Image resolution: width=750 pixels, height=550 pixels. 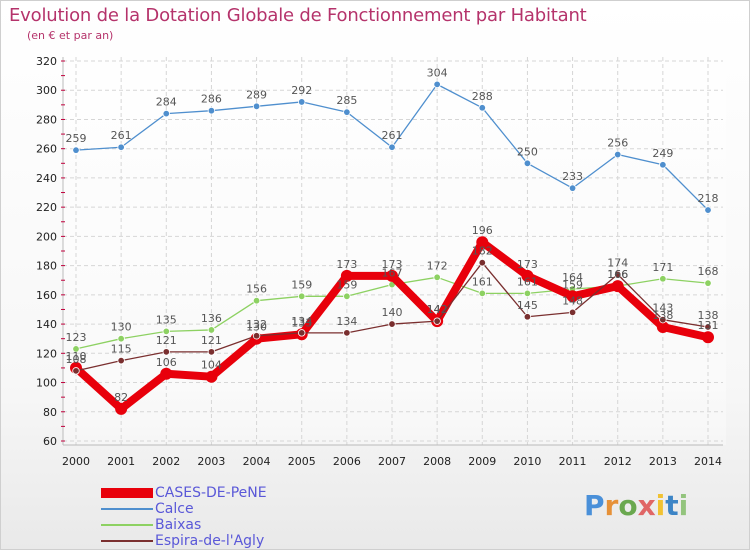 What do you see at coordinates (482, 230) in the screenshot?
I see `data-label: 196` at bounding box center [482, 230].